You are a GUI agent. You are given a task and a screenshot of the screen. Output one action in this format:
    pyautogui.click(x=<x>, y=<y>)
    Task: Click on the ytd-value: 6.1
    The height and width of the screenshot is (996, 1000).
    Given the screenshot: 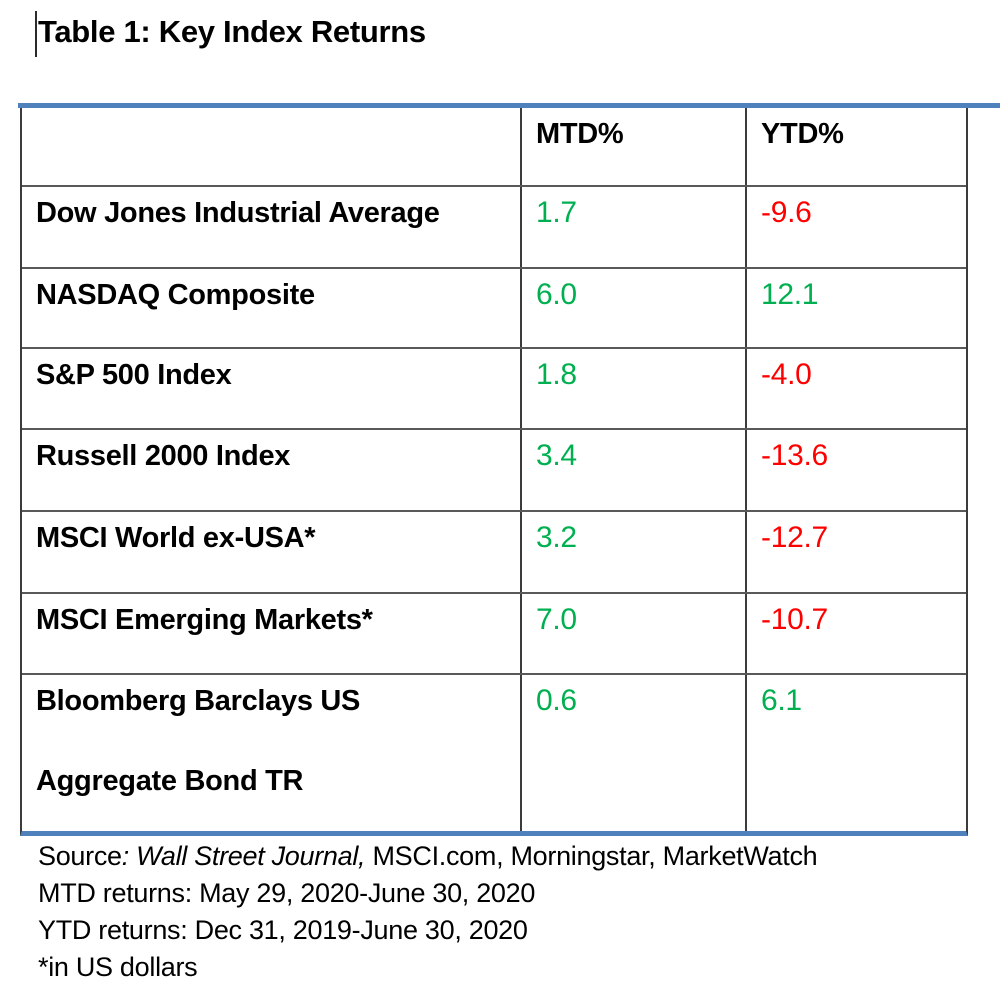 What is the action you would take?
    pyautogui.click(x=855, y=753)
    